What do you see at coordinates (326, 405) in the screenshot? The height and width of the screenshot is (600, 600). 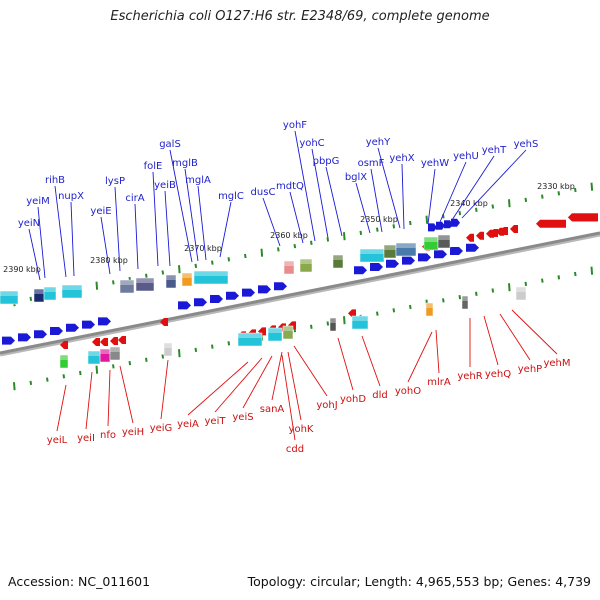 I see `gene-label-yohJ: yohJ` at bounding box center [326, 405].